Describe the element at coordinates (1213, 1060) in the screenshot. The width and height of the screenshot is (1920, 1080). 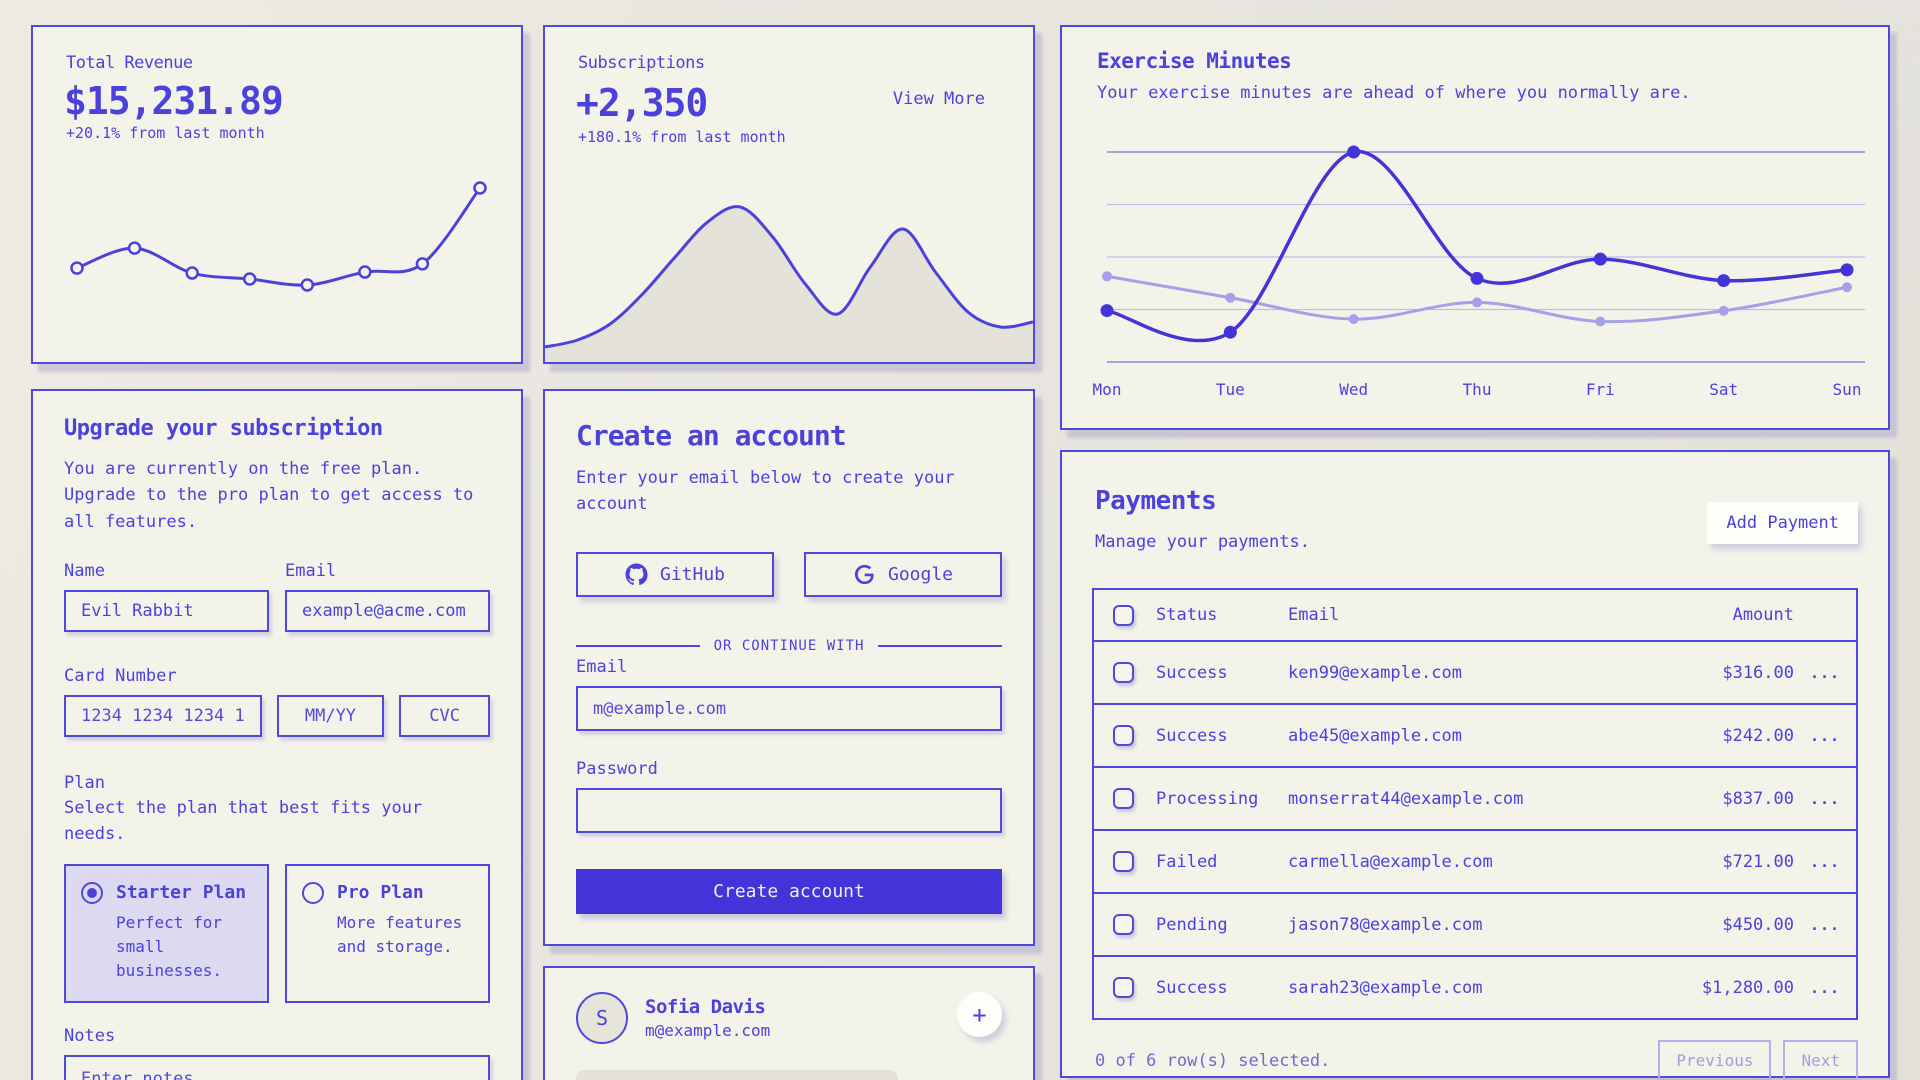
I see `rows-selected-text: 0 of 6 row(s) selected.` at that location.